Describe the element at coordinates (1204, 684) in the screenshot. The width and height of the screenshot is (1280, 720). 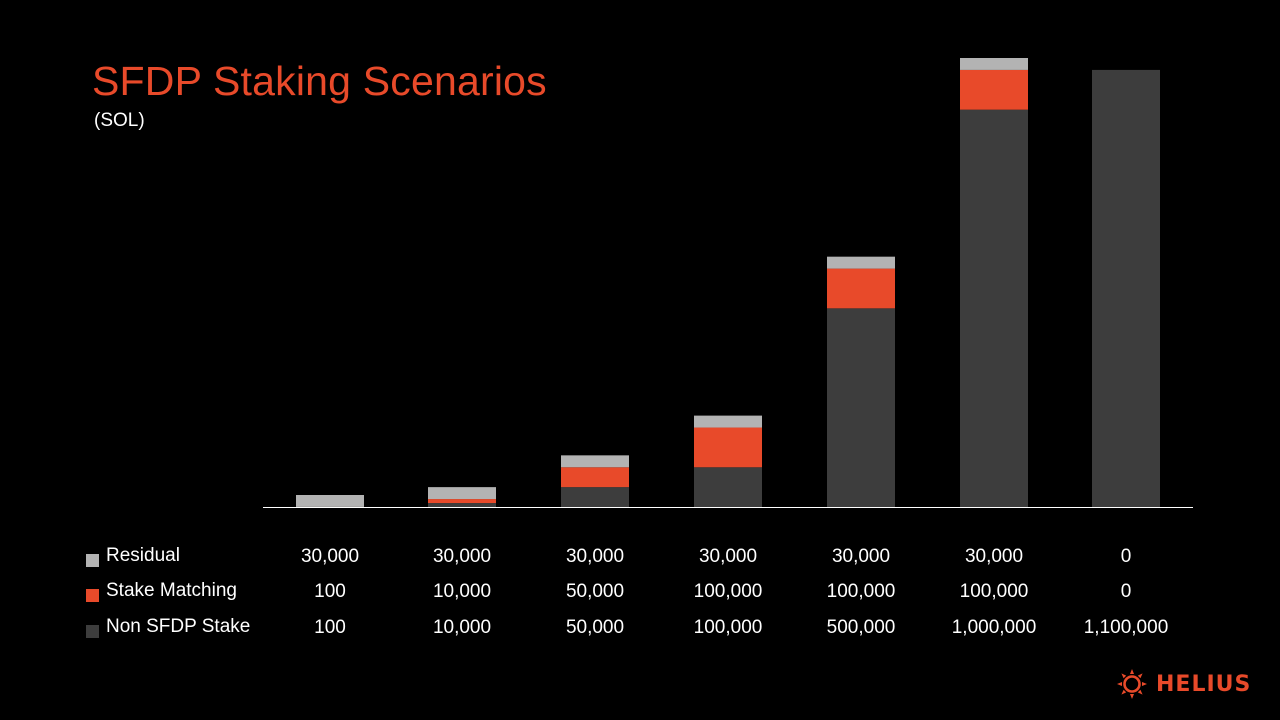
I see `logo-text: HELIUS` at that location.